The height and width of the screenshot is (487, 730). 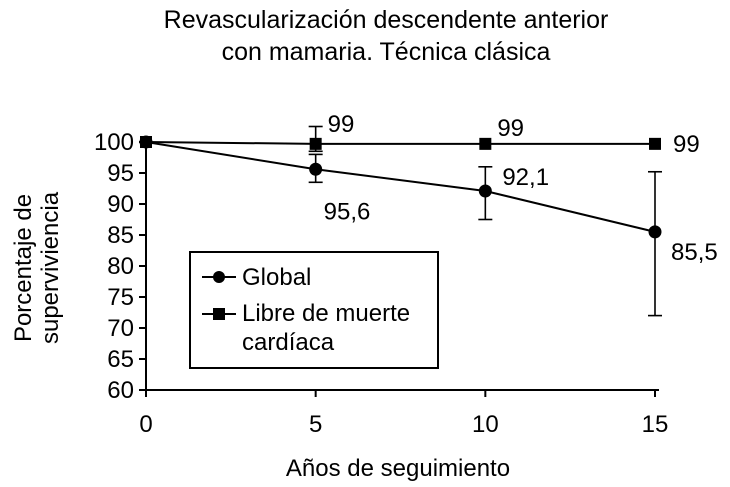 I want to click on legend-marker-global, so click(x=219, y=277).